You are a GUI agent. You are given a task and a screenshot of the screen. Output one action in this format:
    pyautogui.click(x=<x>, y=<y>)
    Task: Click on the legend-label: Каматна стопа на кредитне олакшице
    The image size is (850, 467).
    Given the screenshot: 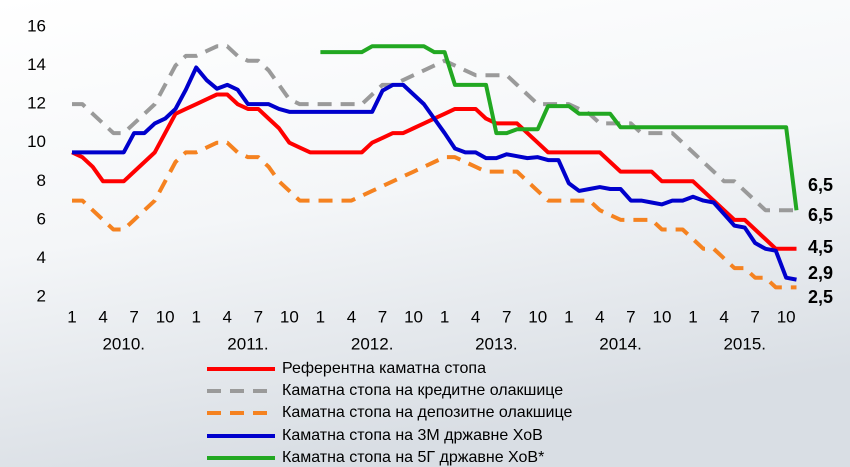 What is the action you would take?
    pyautogui.click(x=422, y=390)
    